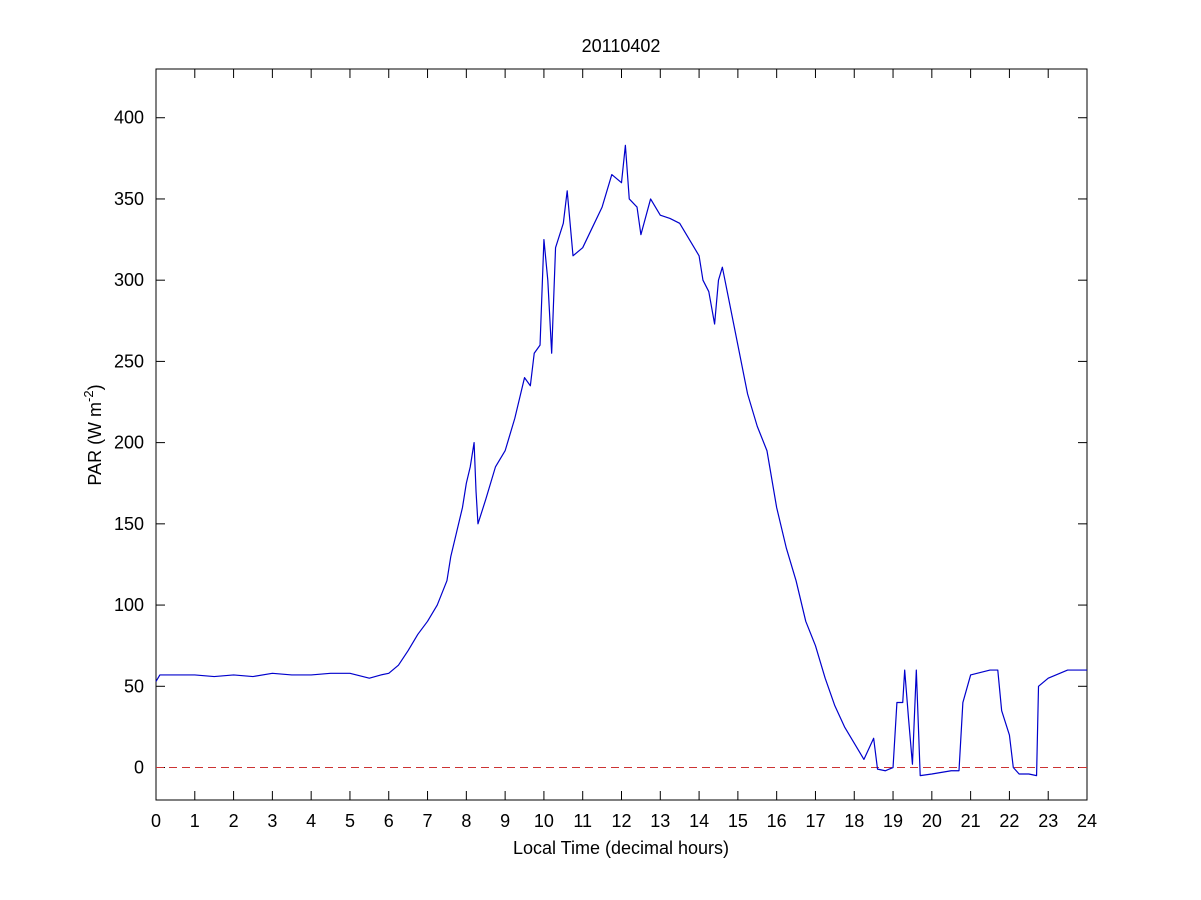 The width and height of the screenshot is (1201, 900). I want to click on x-tick-label: 11, so click(582, 821).